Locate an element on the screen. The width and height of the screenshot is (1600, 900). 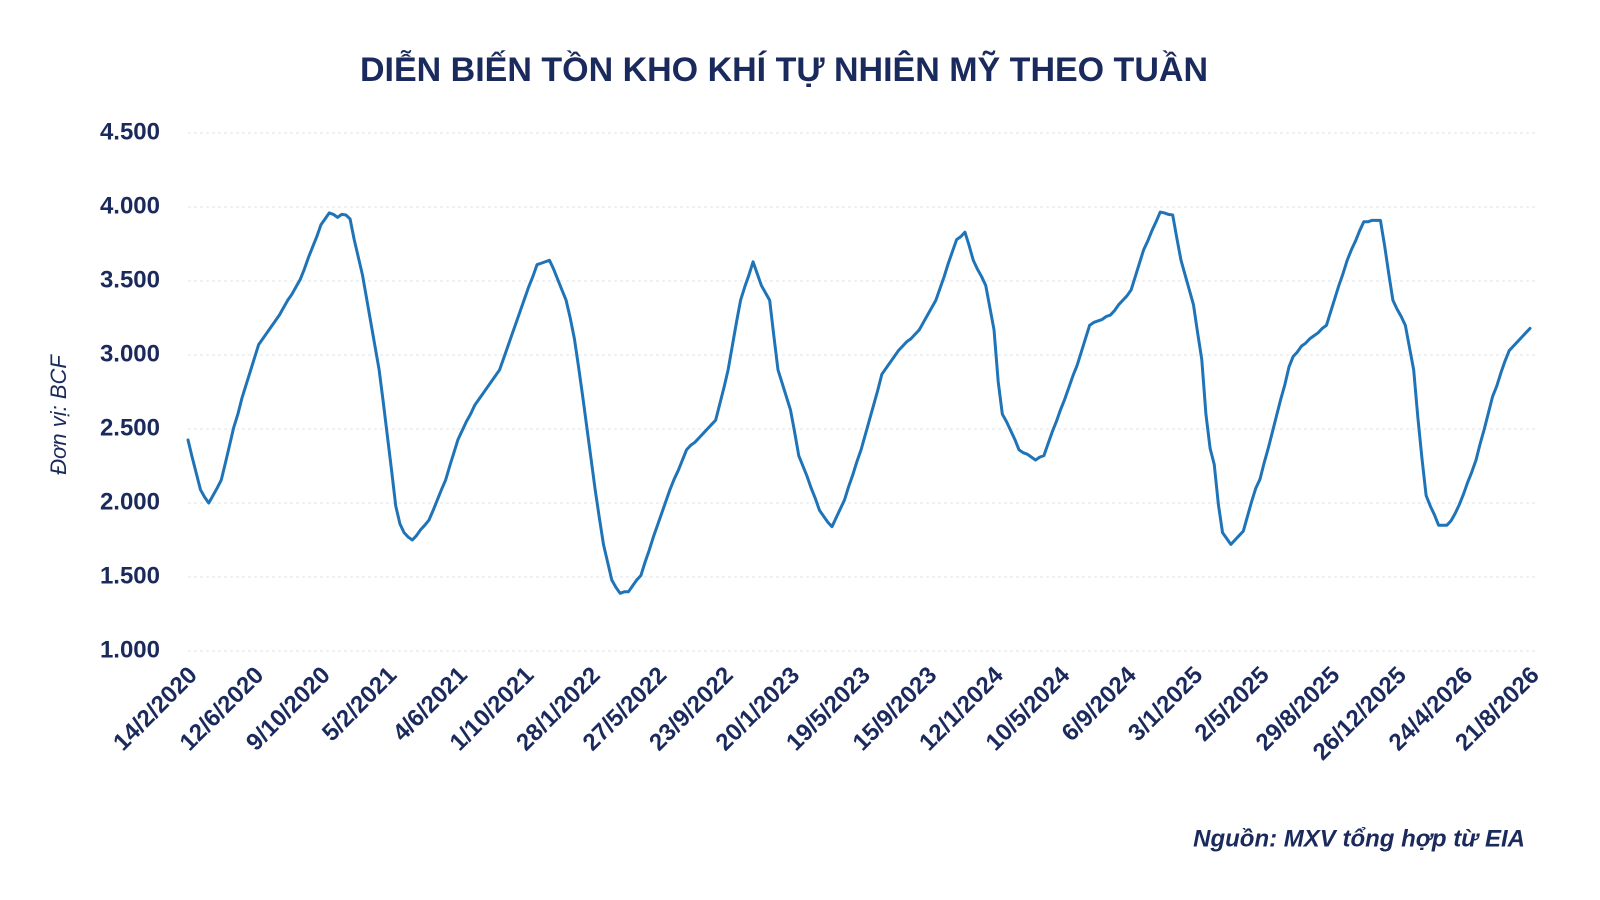
y-tick-label: 4.000 is located at coordinates (130, 205).